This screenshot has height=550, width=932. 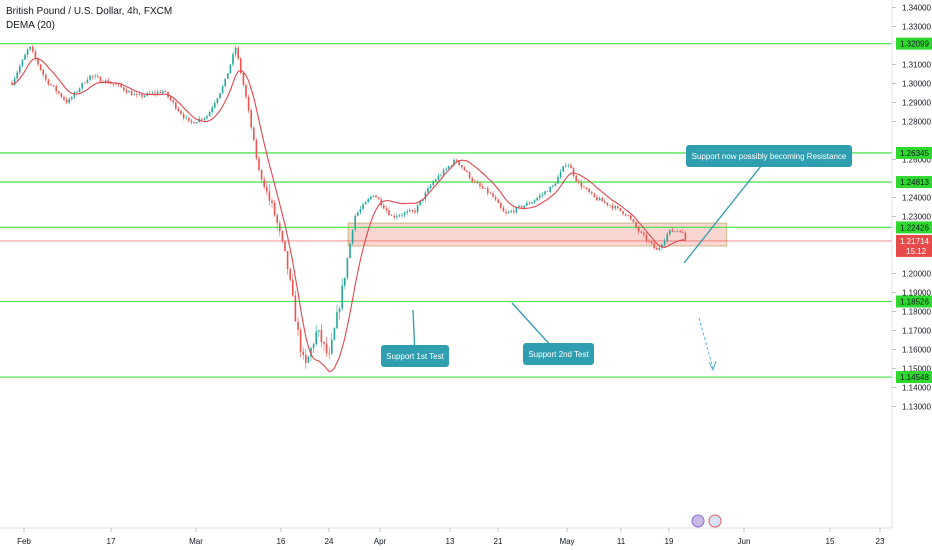 What do you see at coordinates (537, 234) in the screenshot?
I see `support-zone-box` at bounding box center [537, 234].